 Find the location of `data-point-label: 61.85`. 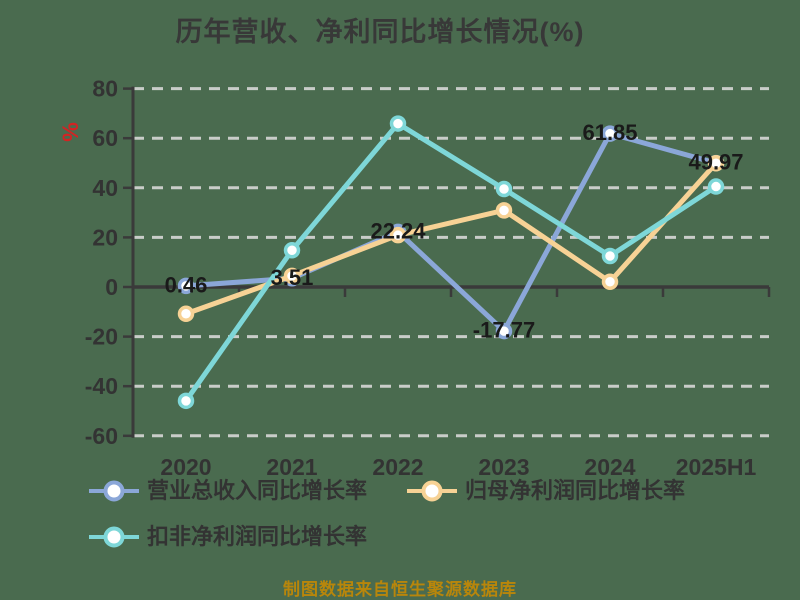

data-point-label: 61.85 is located at coordinates (609, 132).